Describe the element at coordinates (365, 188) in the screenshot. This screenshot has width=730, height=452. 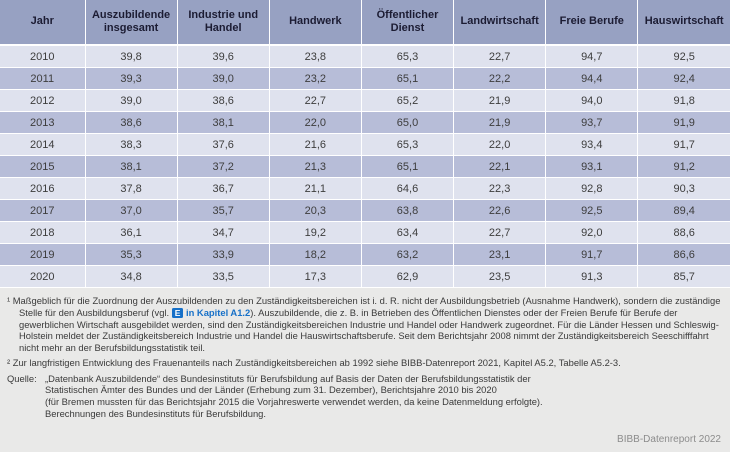
I see `table-row-2016: 2016 37,8 36,7 21,1 64,6 22,3 92,8 90,3` at that location.